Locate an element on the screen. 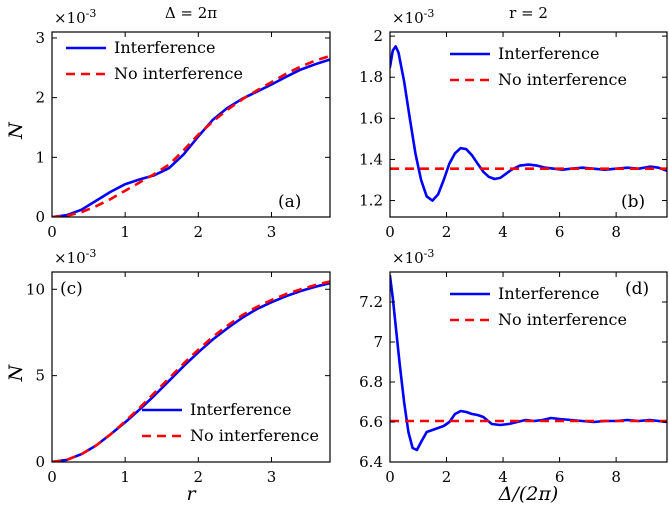  y-tick-label: 1.6 is located at coordinates (371, 118).